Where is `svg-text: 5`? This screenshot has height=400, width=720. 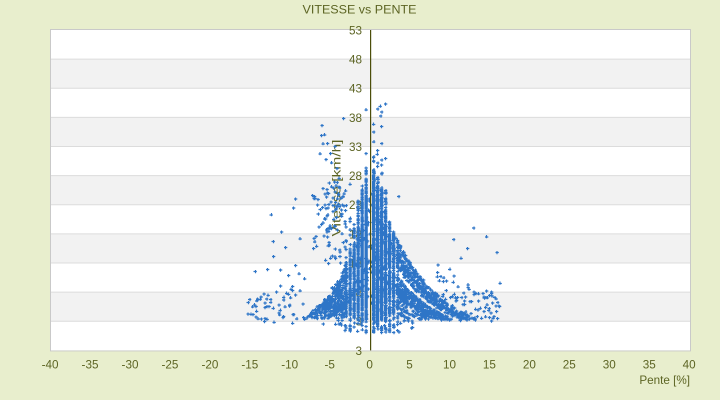
svg-text: 5 is located at coordinates (409, 365).